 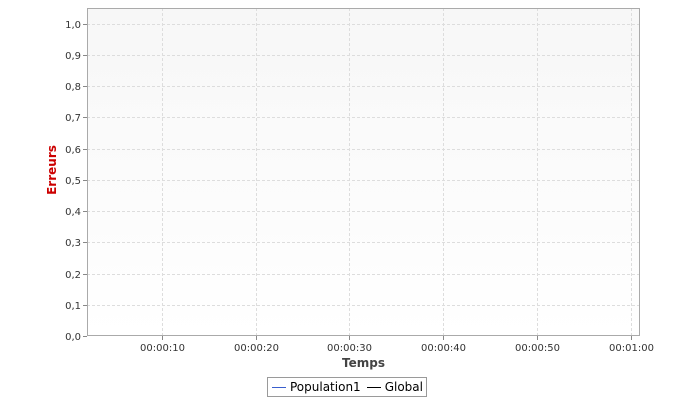 What do you see at coordinates (73, 337) in the screenshot?
I see `y-tick-label: 0,0` at bounding box center [73, 337].